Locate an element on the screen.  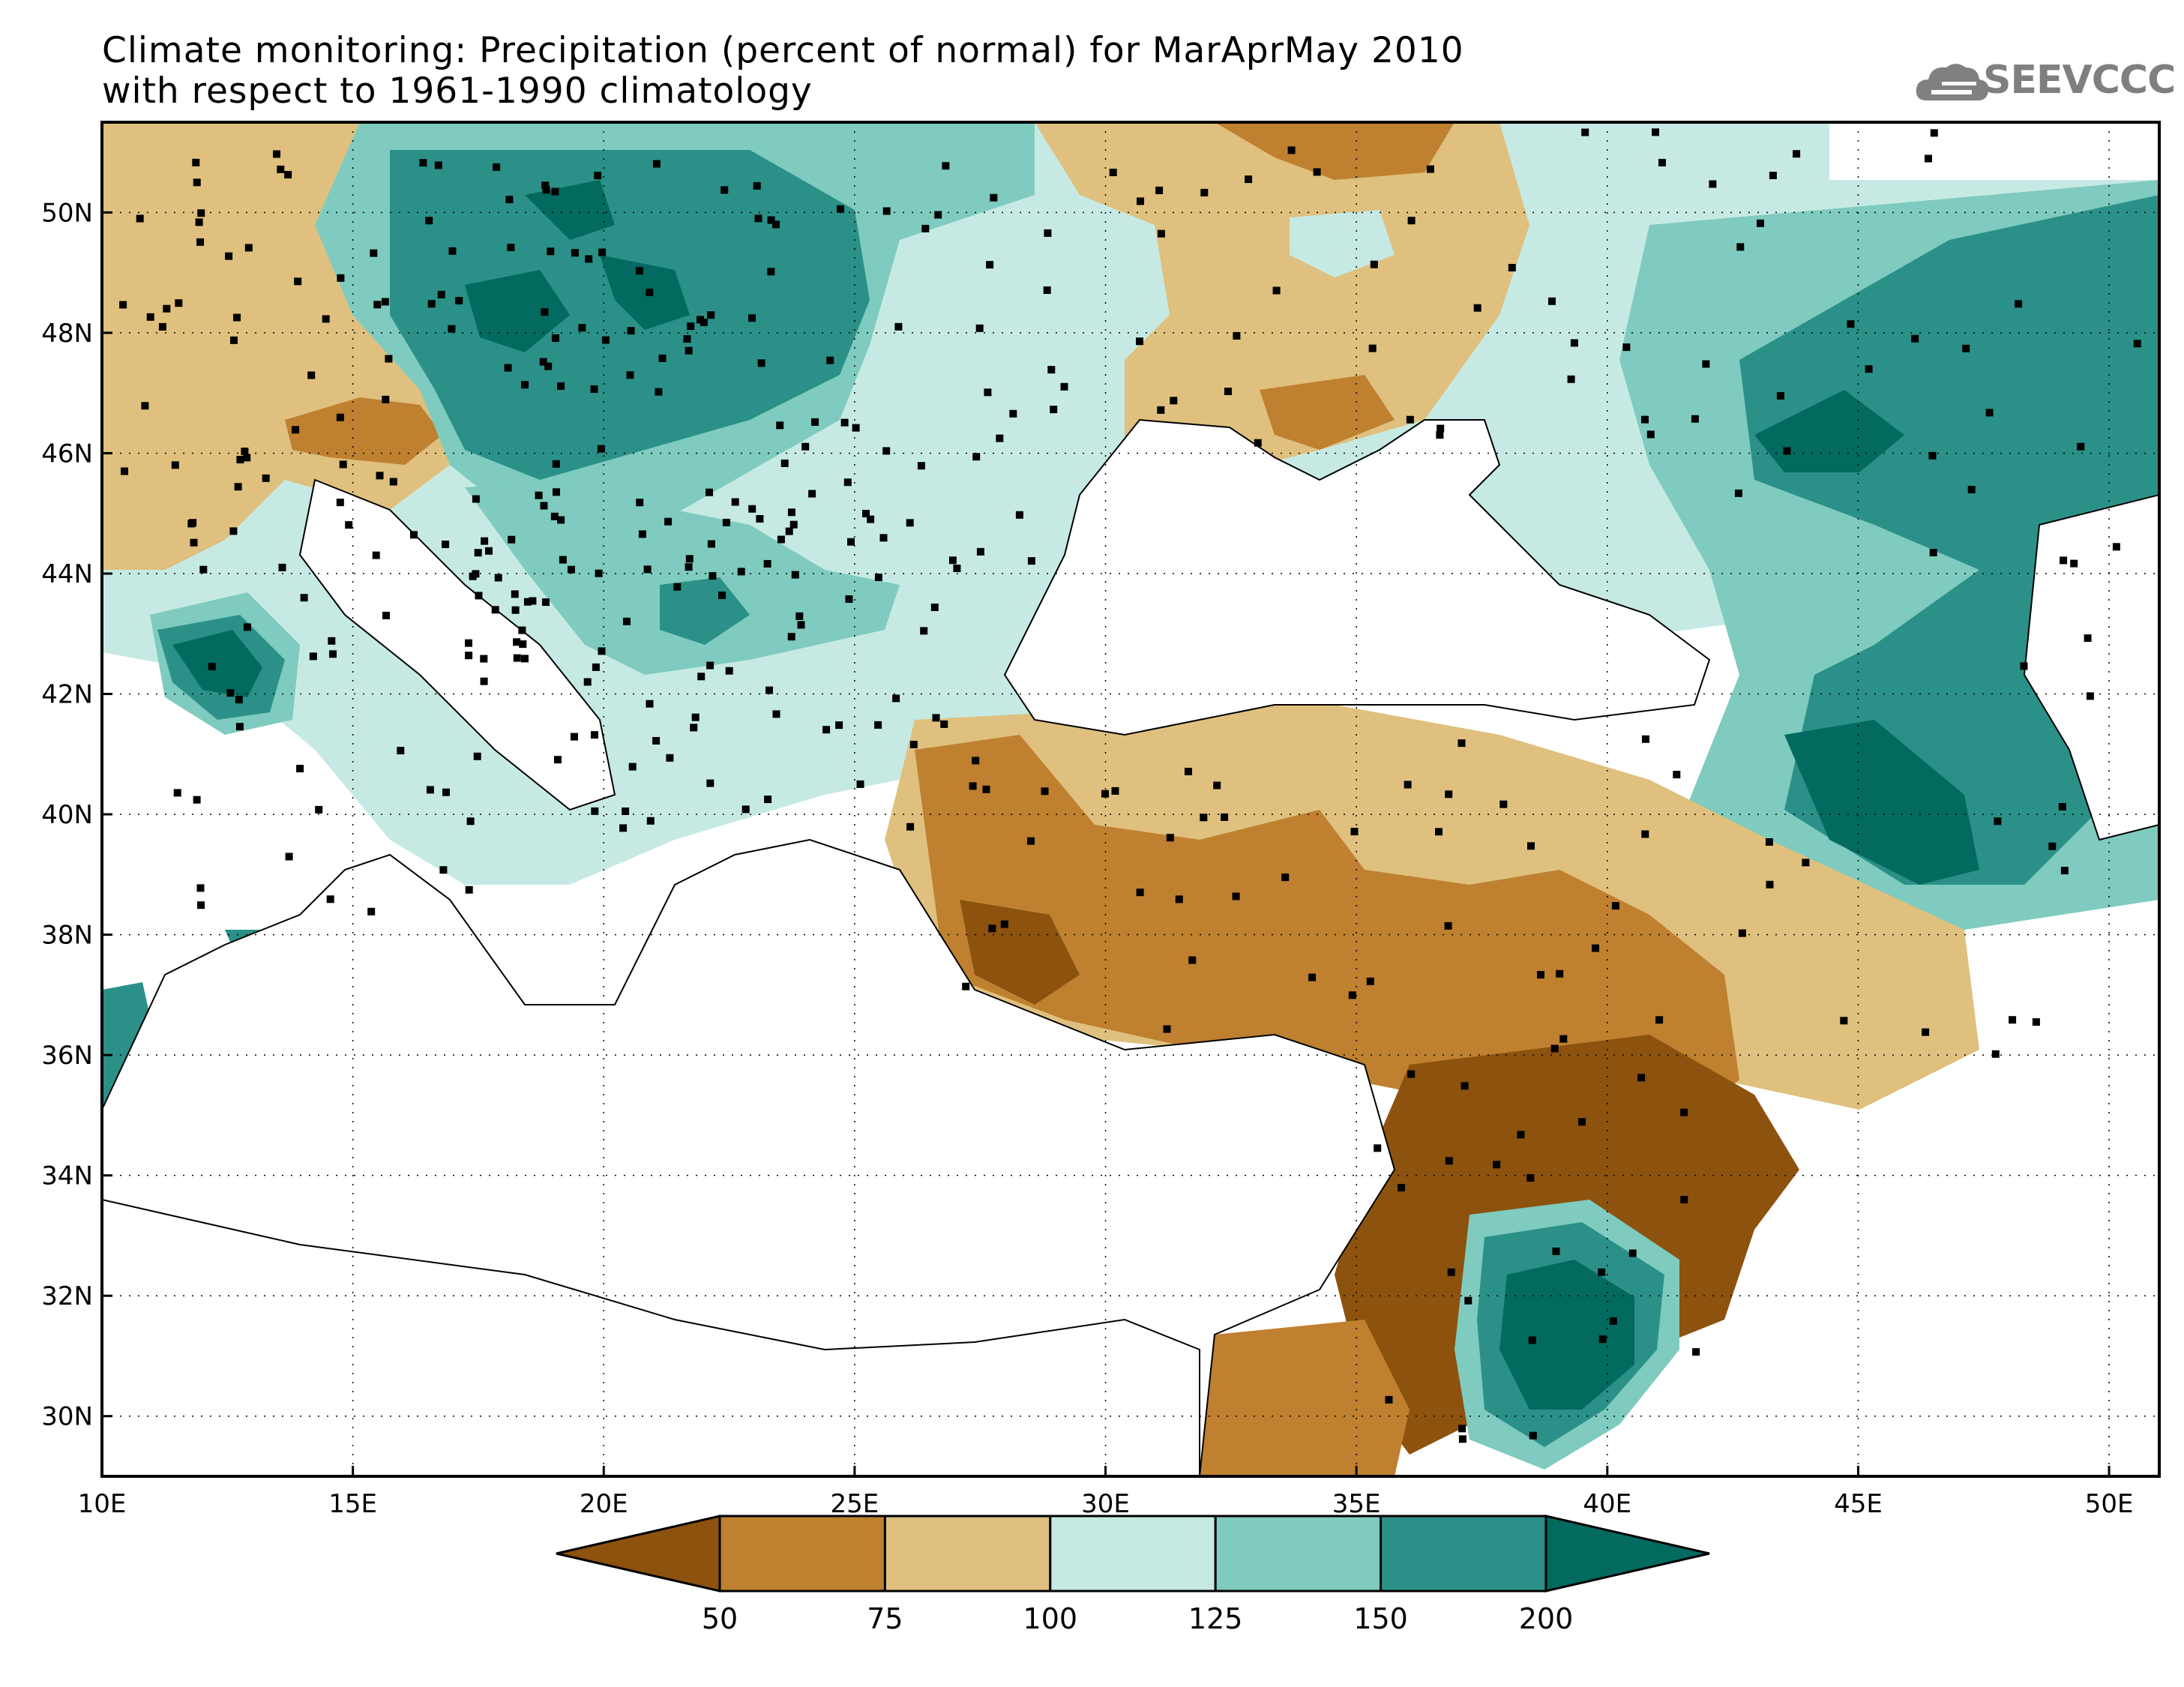
lat-tick-label: 42N is located at coordinates (67, 695).